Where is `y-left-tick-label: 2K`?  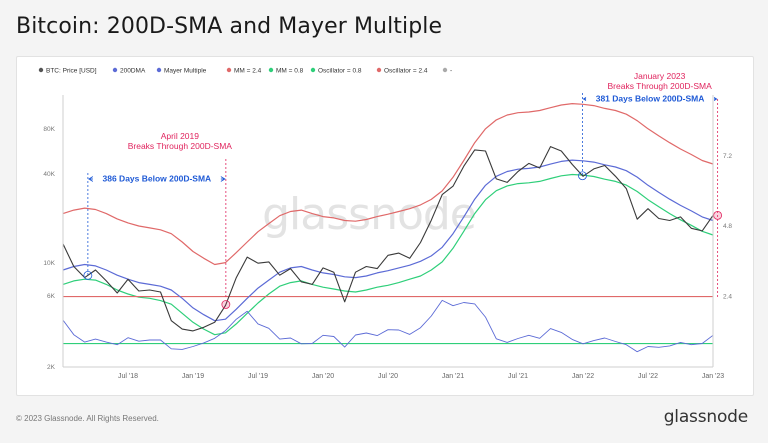
y-left-tick-label: 2K is located at coordinates (51, 367).